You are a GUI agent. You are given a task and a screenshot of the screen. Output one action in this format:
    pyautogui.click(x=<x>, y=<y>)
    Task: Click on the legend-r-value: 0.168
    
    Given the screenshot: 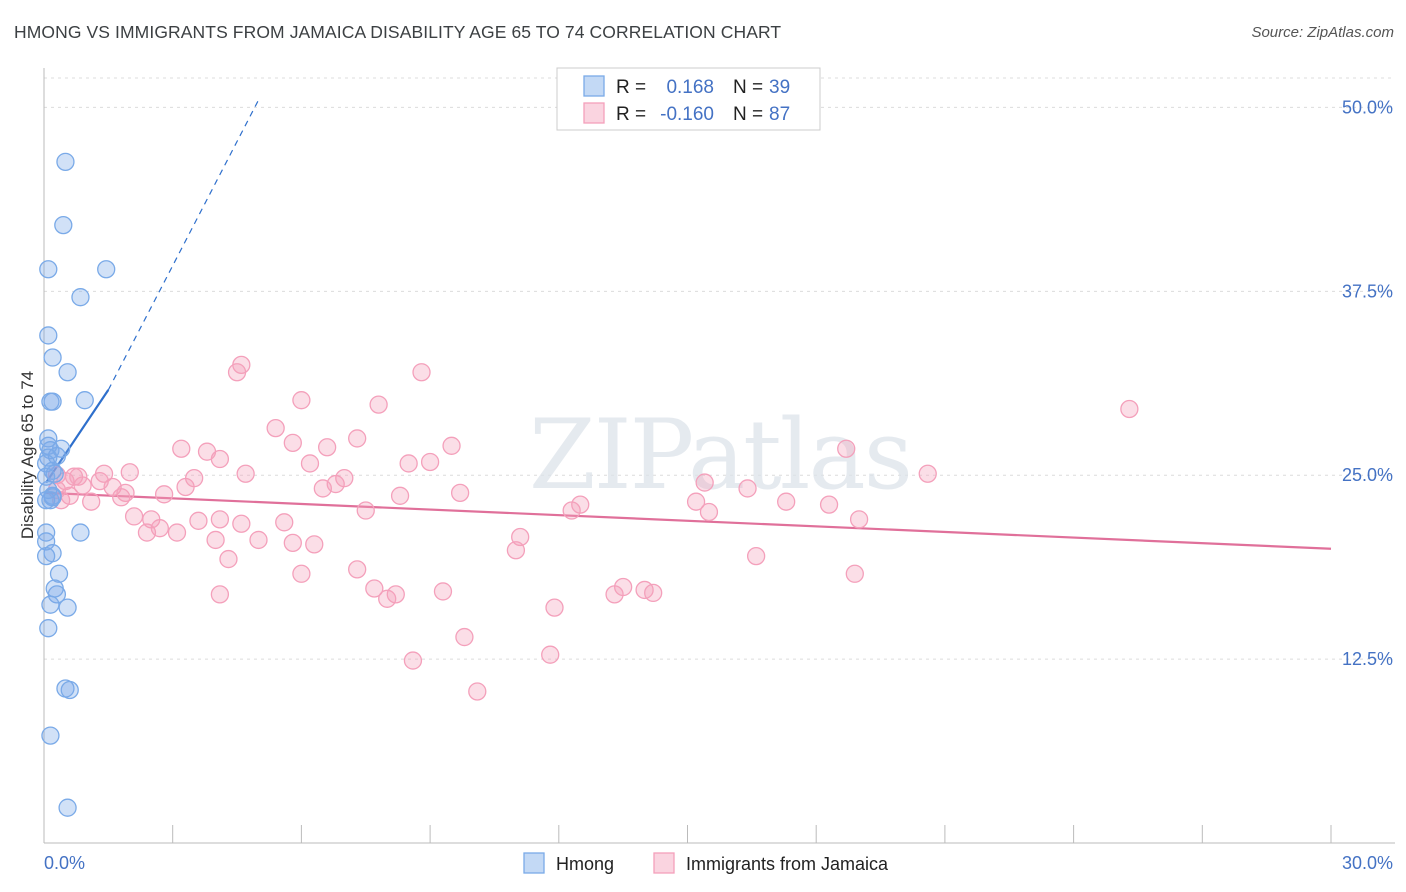 What is the action you would take?
    pyautogui.click(x=690, y=87)
    